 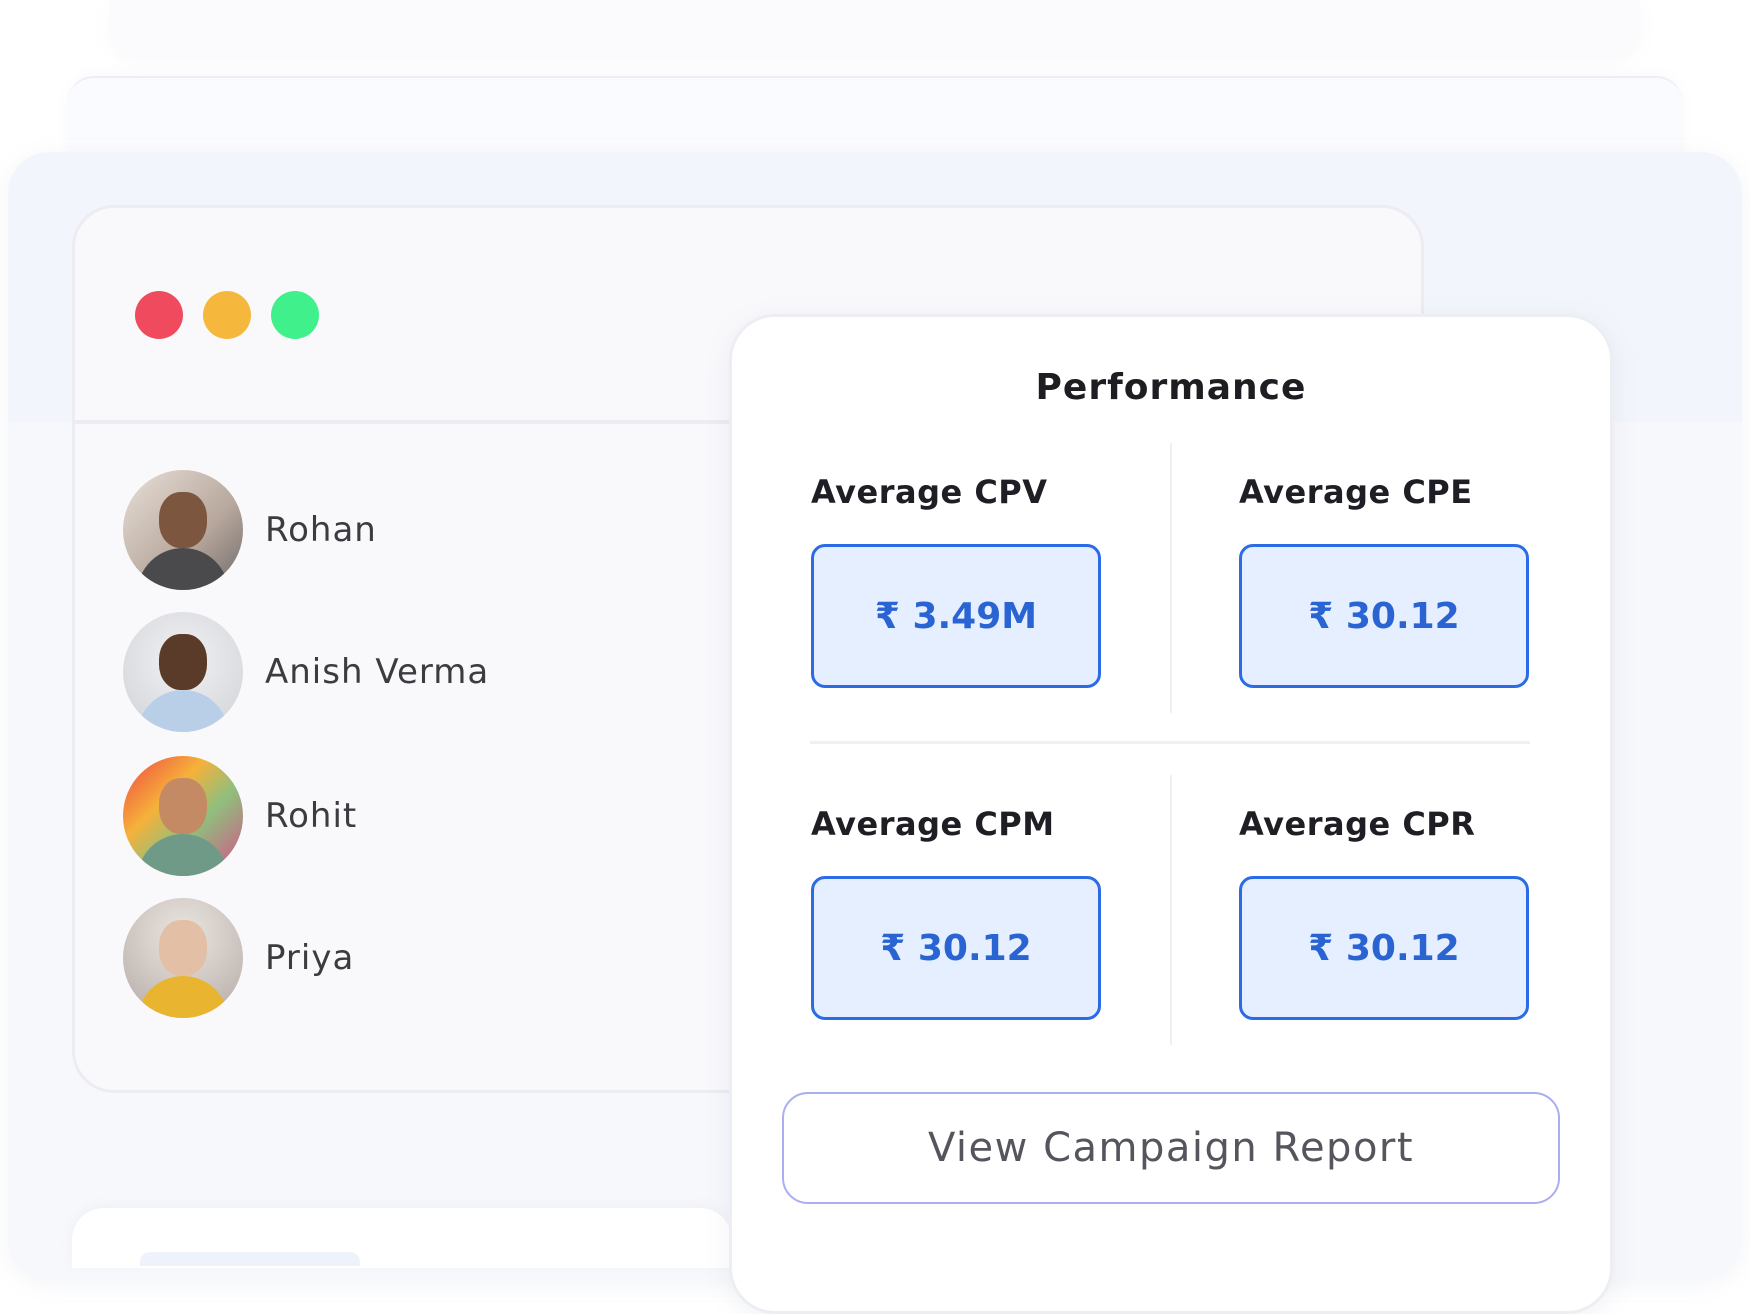 I want to click on user-name: Rohan, so click(x=321, y=530).